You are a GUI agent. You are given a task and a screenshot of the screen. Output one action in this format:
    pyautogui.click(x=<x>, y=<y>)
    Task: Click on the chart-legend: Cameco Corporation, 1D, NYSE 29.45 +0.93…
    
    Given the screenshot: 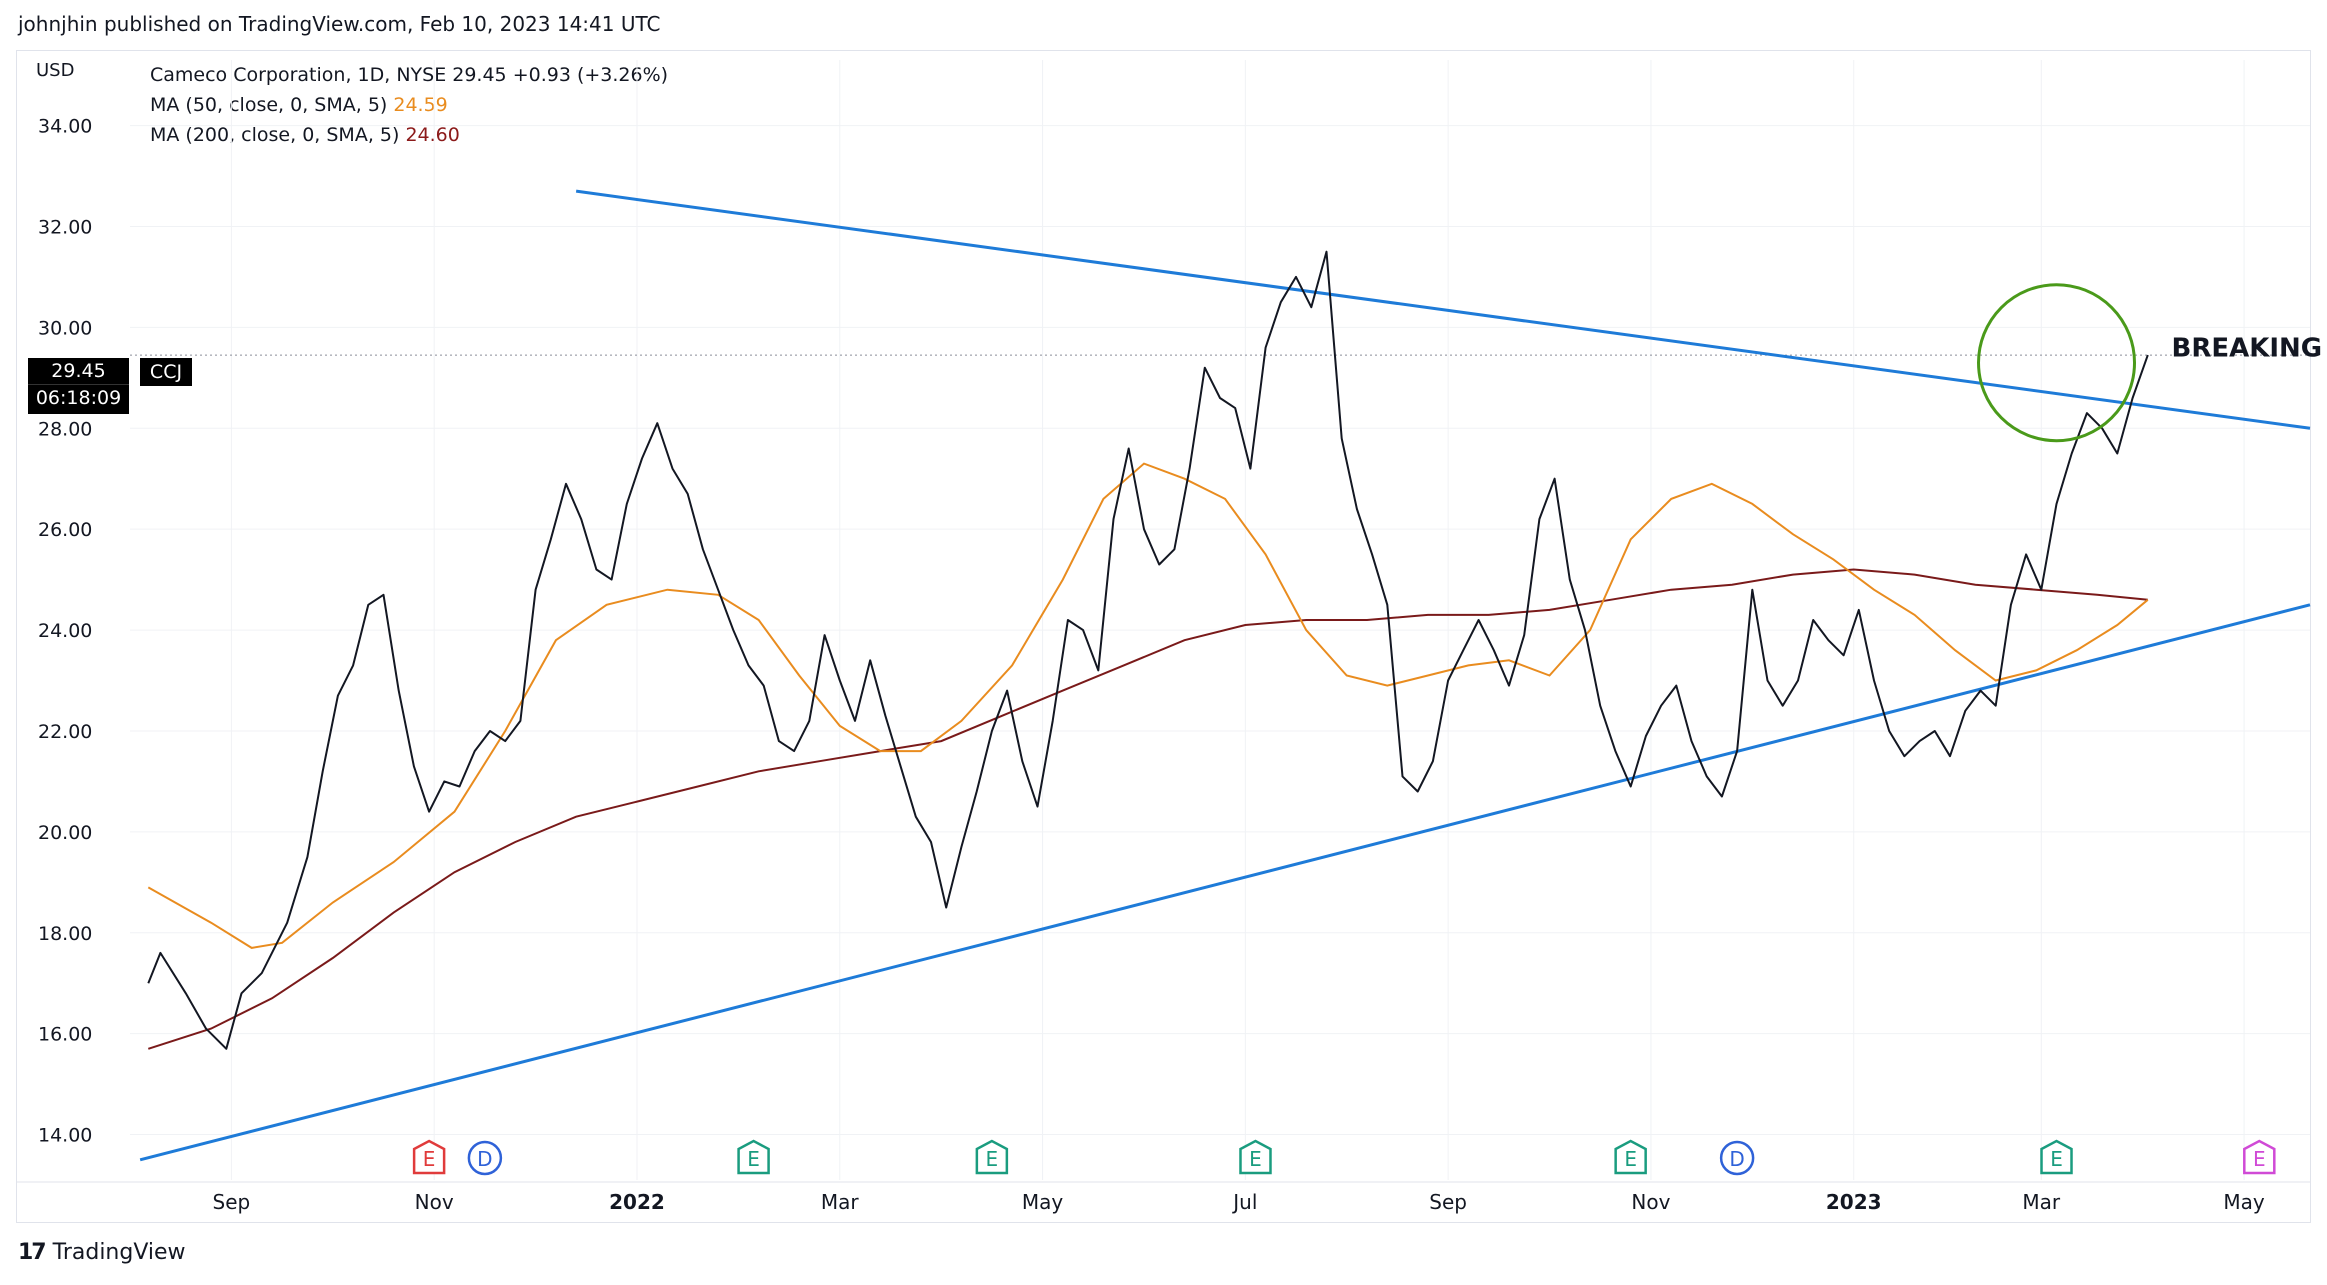 What is the action you would take?
    pyautogui.click(x=409, y=105)
    